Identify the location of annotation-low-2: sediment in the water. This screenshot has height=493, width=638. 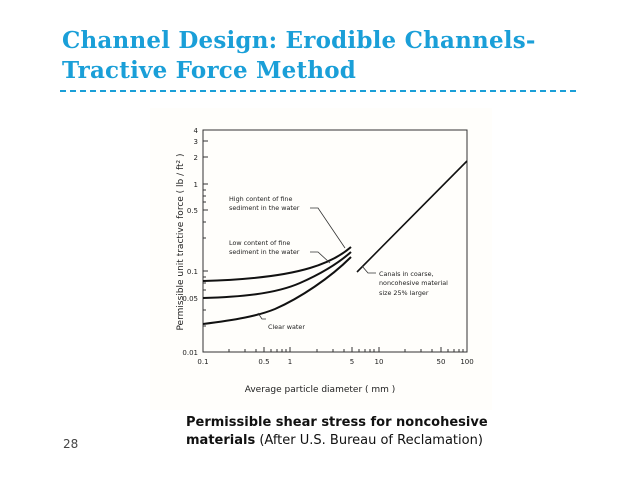
(264, 252).